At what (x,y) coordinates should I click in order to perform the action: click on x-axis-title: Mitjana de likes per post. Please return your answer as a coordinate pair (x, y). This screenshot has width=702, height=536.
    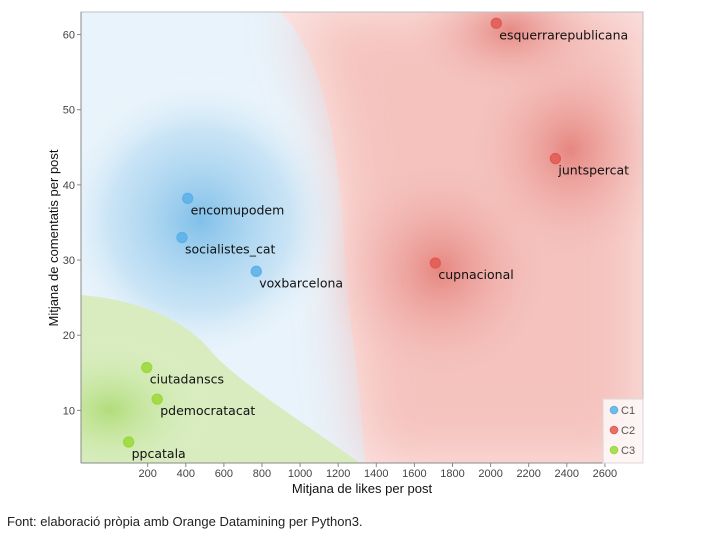
    Looking at the image, I should click on (362, 488).